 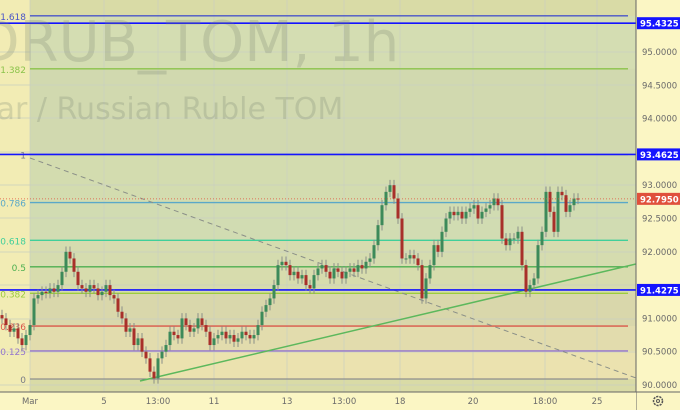 I want to click on price-tick-label: 90.0000, so click(x=659, y=386).